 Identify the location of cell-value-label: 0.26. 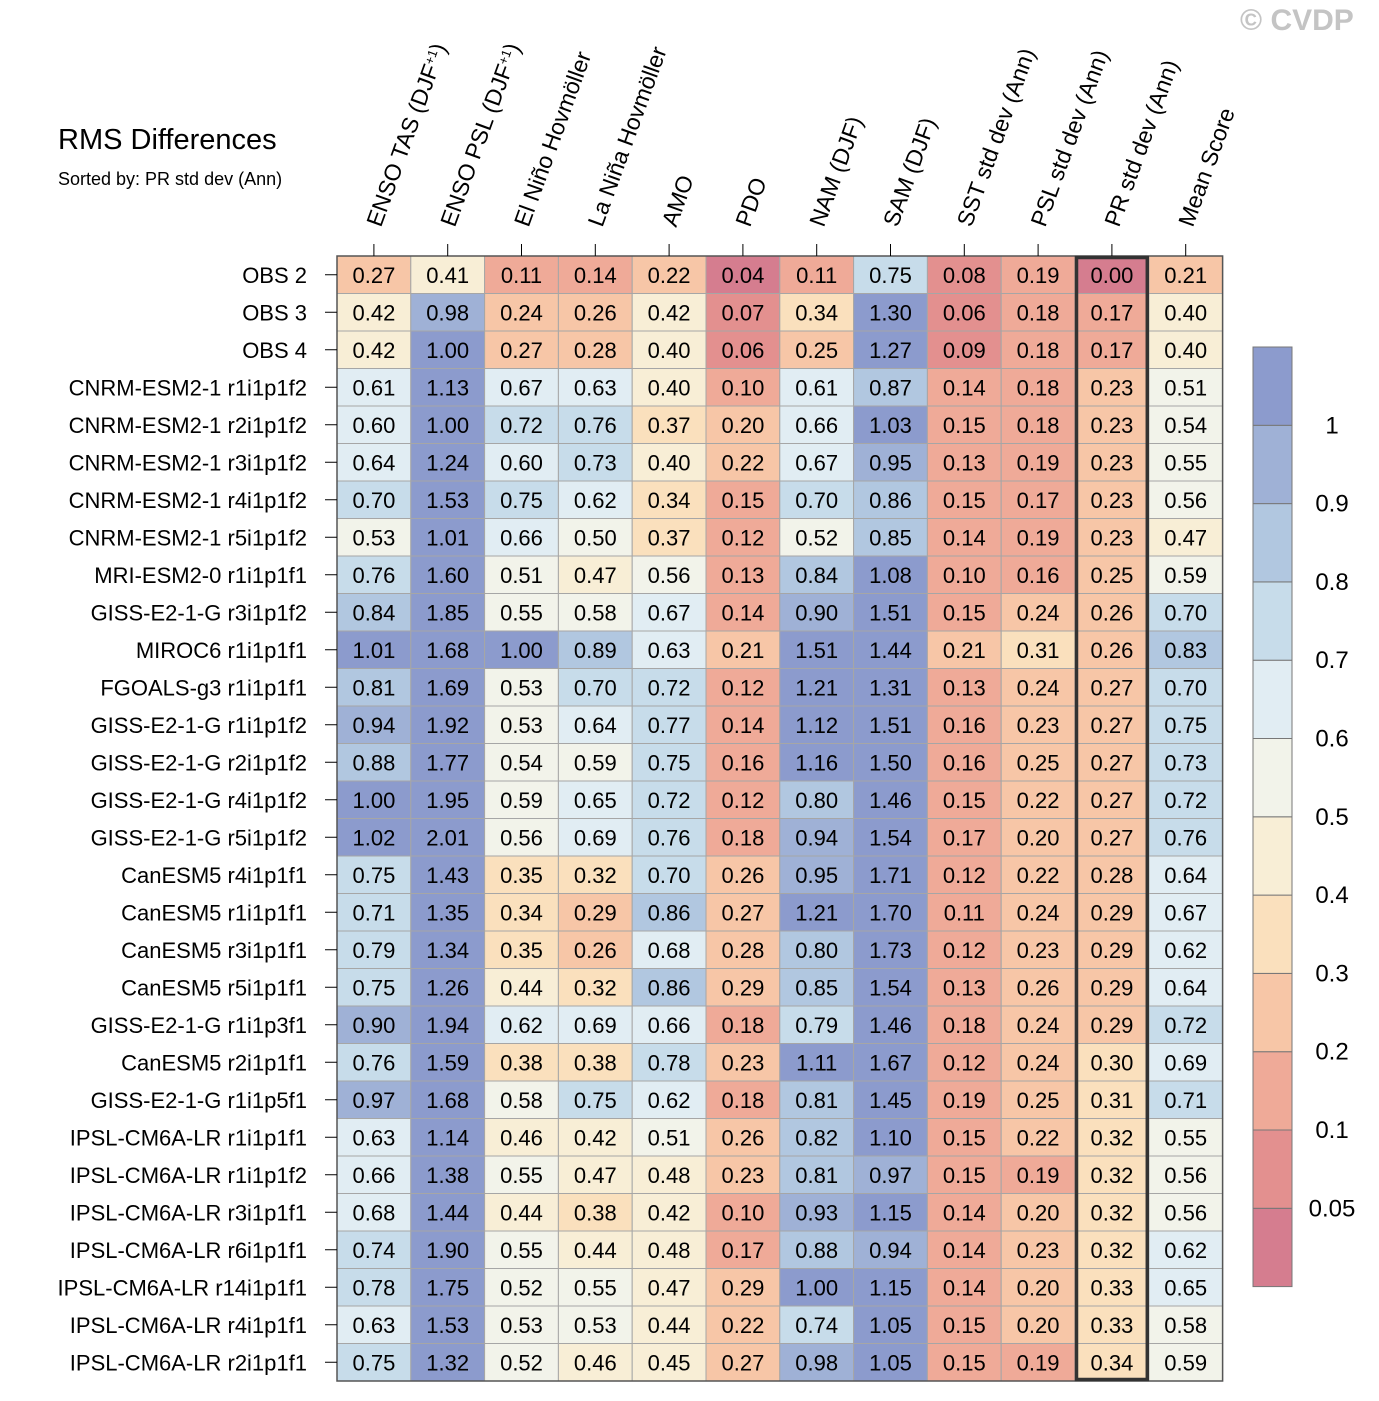
(1111, 650).